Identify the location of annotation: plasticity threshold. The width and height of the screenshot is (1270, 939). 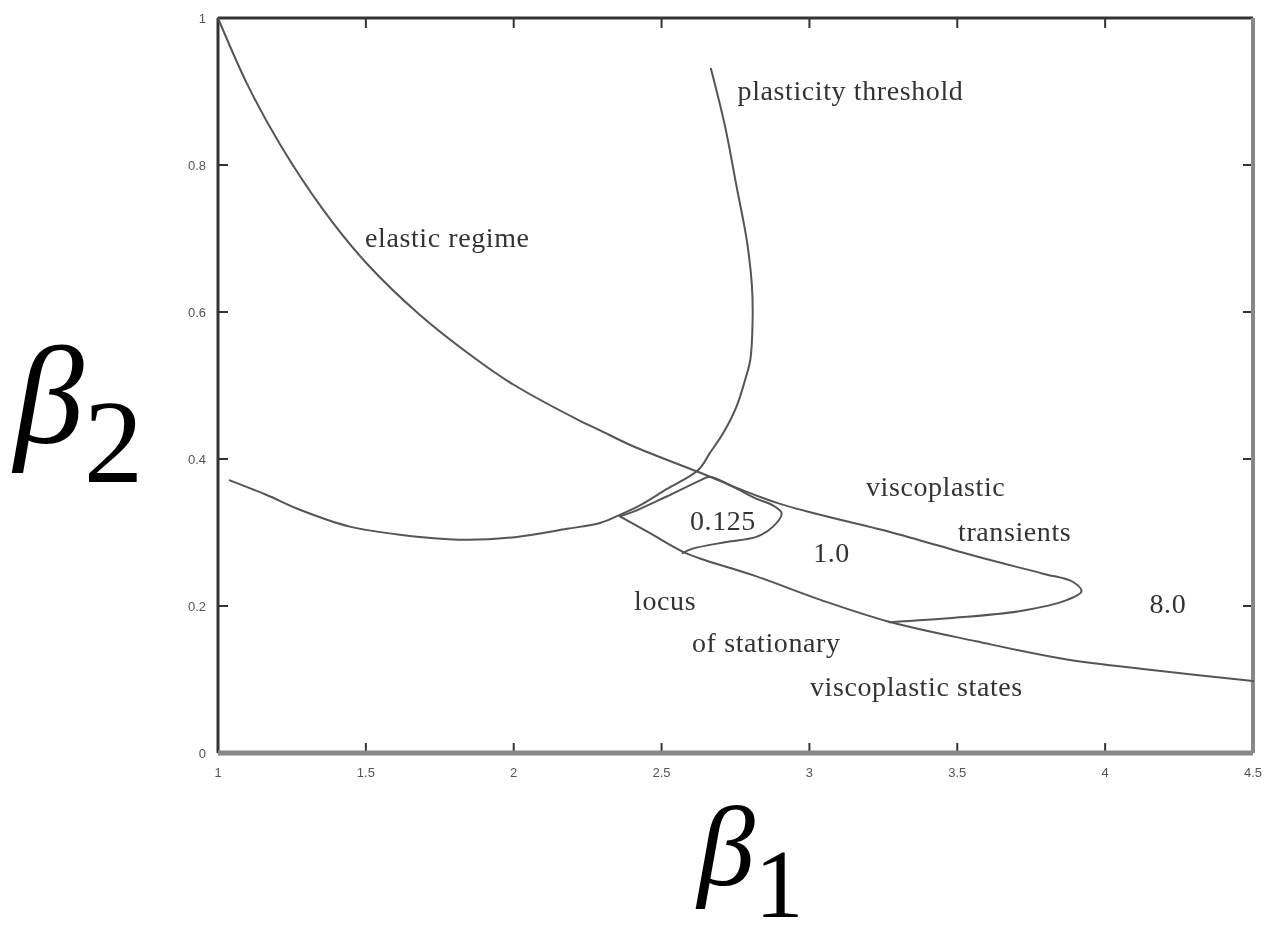
(850, 90).